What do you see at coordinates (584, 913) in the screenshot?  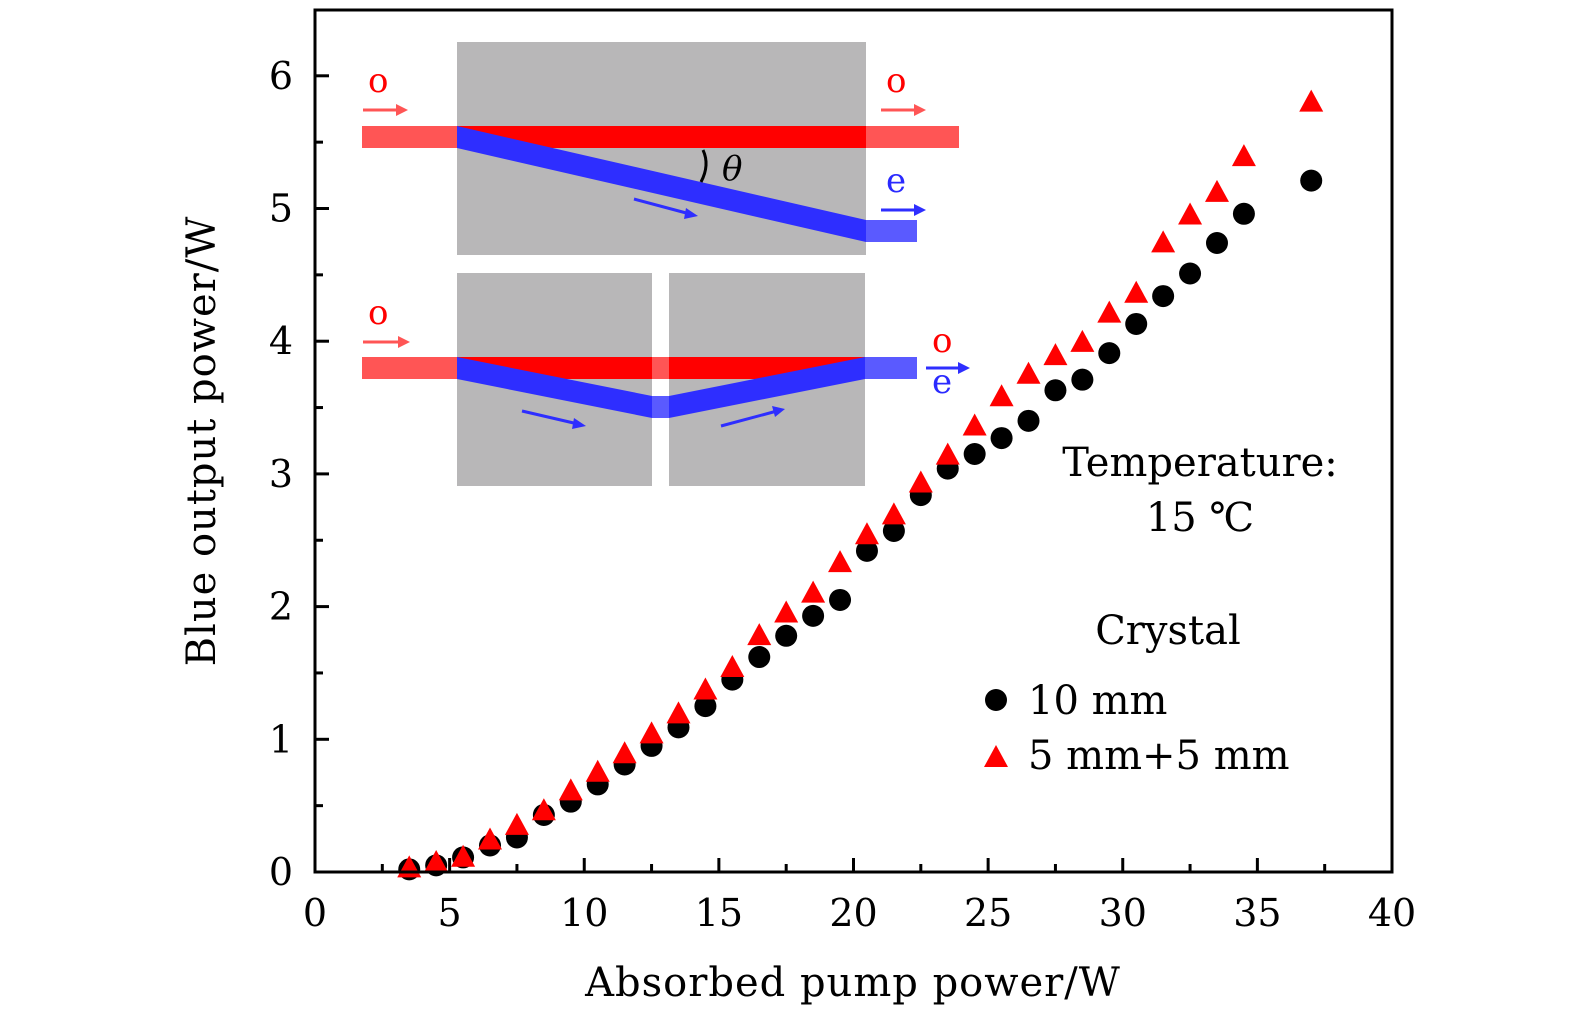 I see `x-tick-label: 10` at bounding box center [584, 913].